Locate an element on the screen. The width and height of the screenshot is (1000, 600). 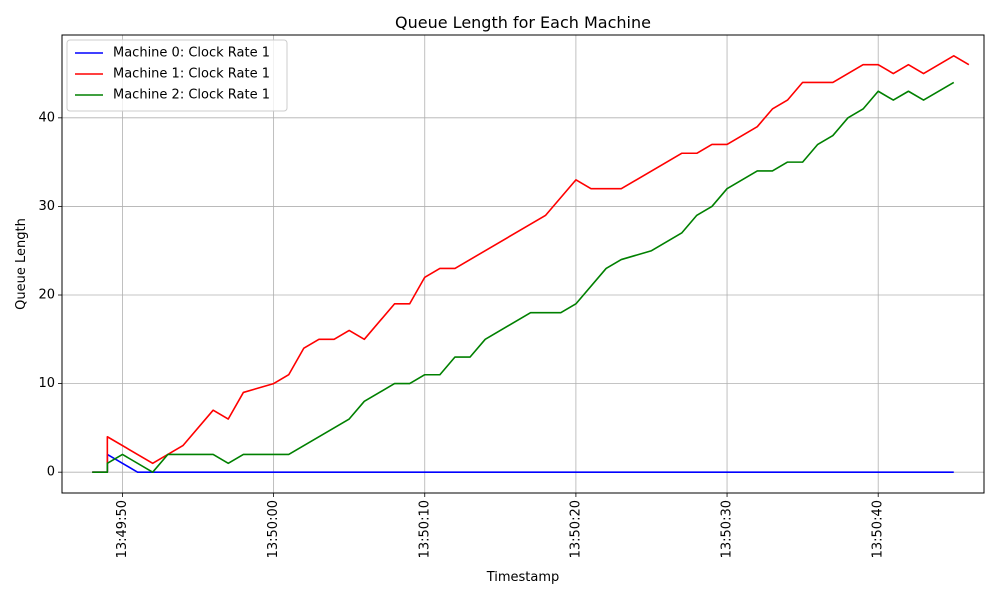
y-tick-label: 20 is located at coordinates (46, 295).